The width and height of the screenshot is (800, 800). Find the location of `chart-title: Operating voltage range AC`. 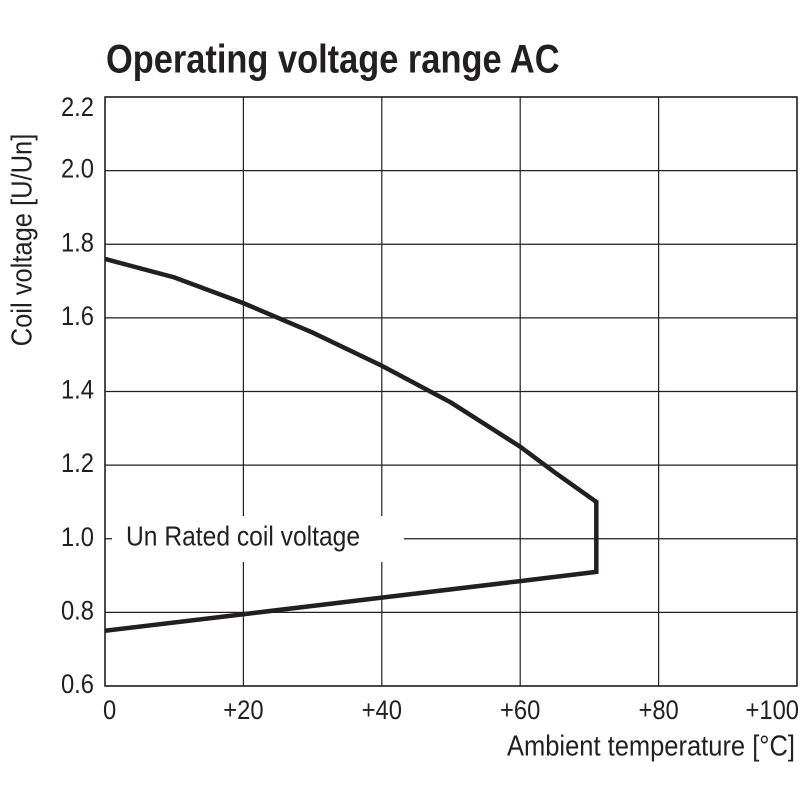

chart-title: Operating voltage range AC is located at coordinates (333, 58).